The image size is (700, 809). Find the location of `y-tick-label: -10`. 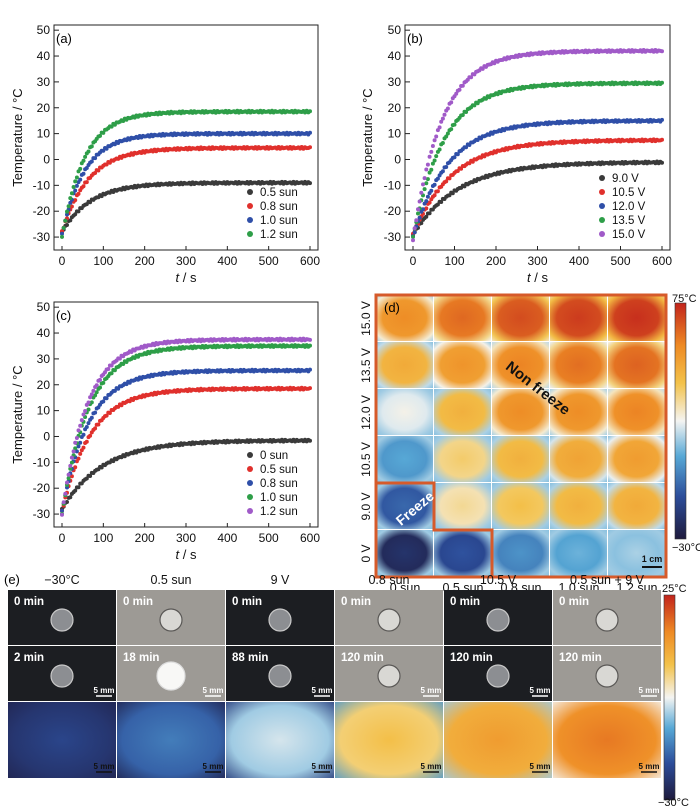

y-tick-label: -10 is located at coordinates (42, 462).